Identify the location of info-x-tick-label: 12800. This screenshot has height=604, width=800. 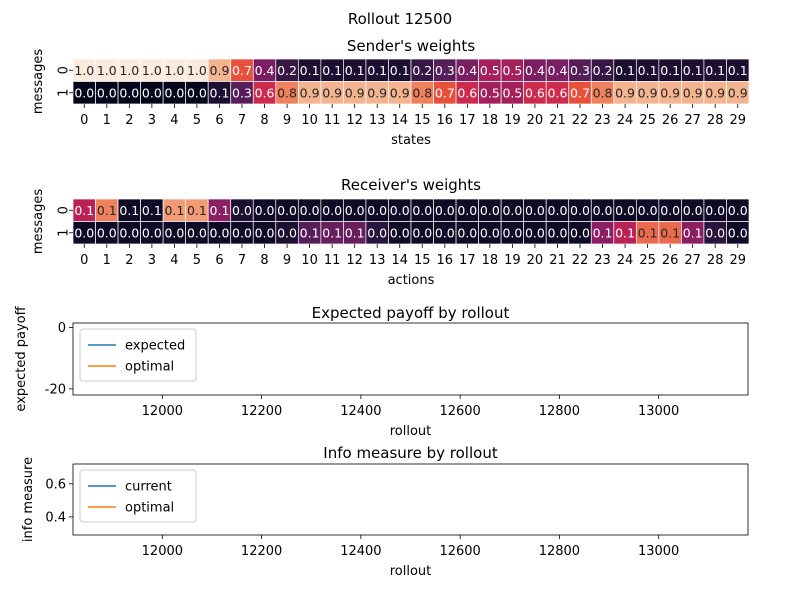
(559, 551).